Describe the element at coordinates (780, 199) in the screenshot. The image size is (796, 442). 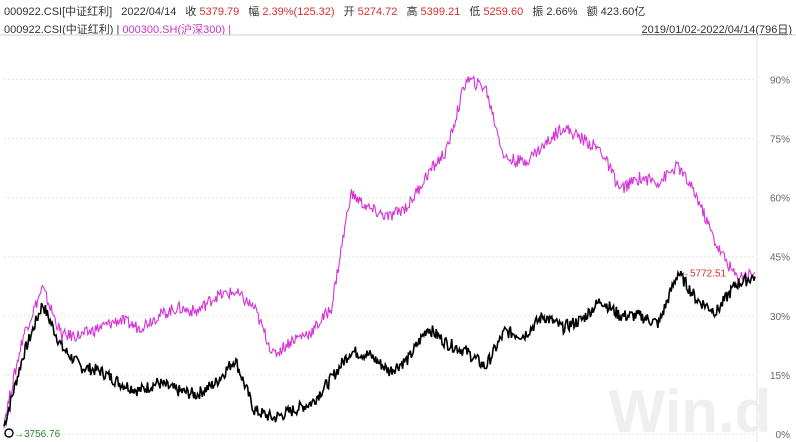
I see `y-tick-label: 60%` at that location.